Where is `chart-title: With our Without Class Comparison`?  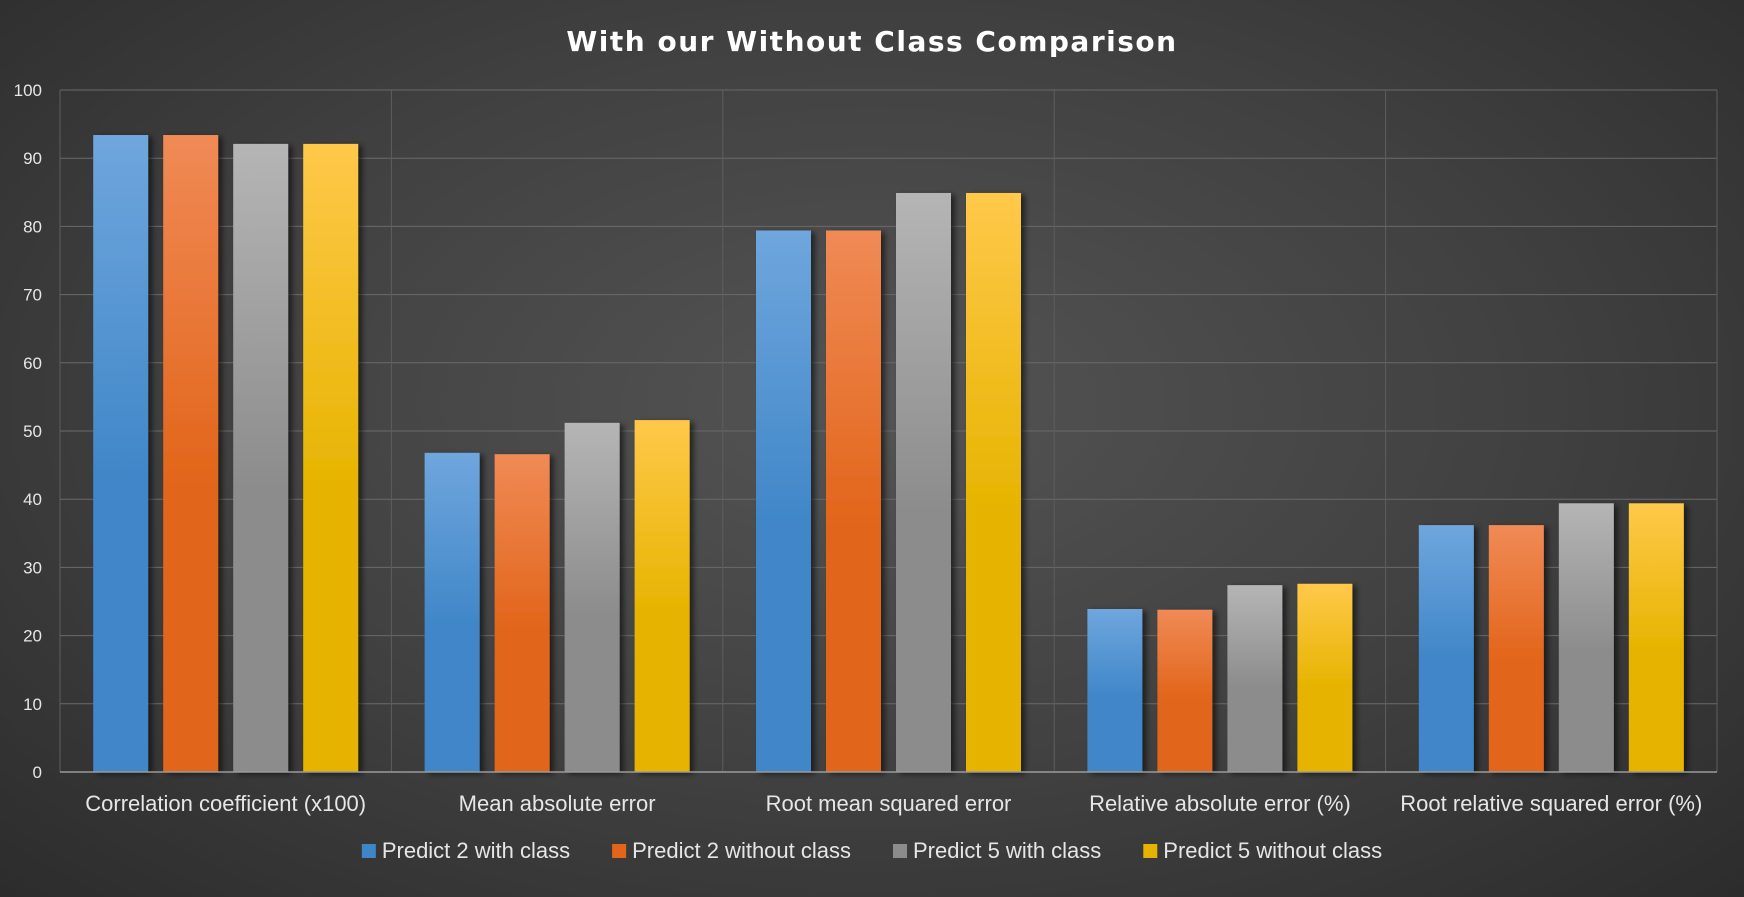 chart-title: With our Without Class Comparison is located at coordinates (871, 41).